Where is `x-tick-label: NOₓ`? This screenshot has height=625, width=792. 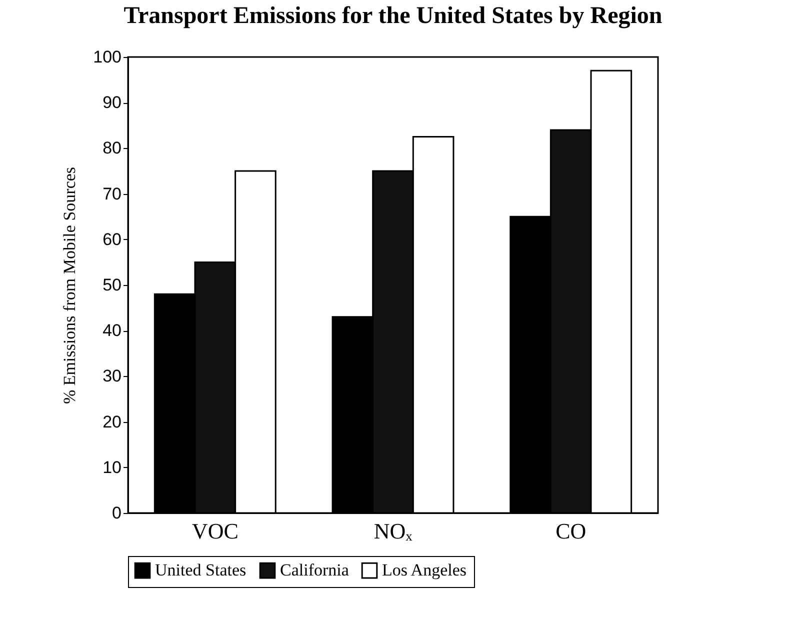
x-tick-label: NOₓ is located at coordinates (393, 531).